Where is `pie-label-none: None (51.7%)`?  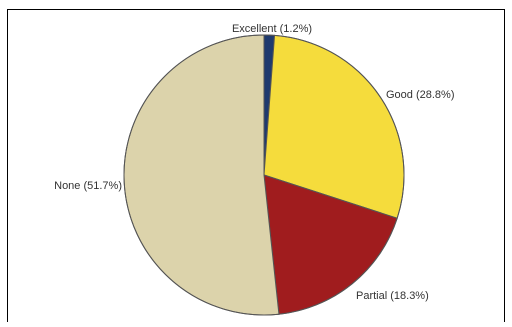
pie-label-none: None (51.7%) is located at coordinates (88, 186).